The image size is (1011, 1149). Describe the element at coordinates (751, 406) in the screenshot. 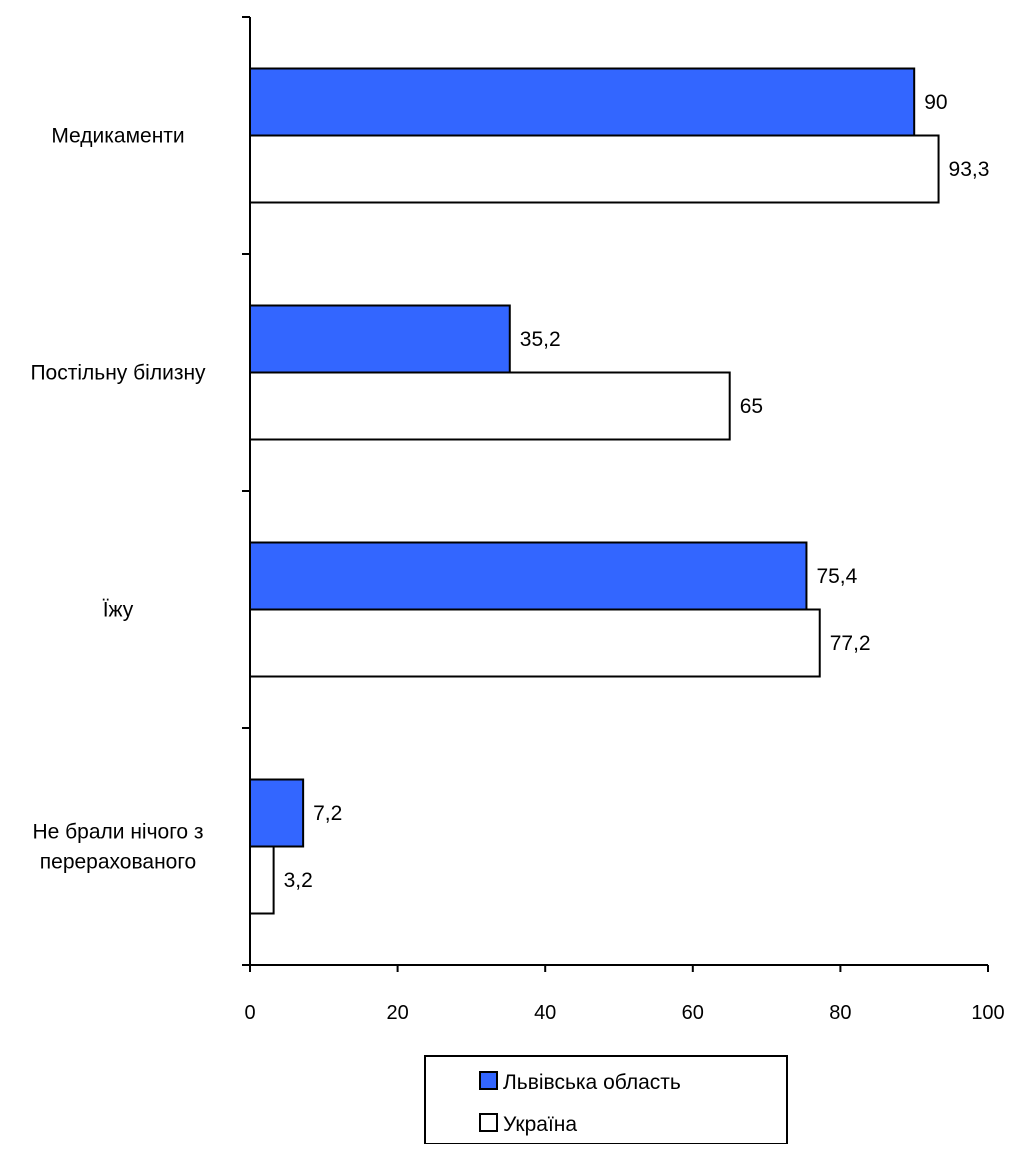

I see `data-label: 65` at that location.